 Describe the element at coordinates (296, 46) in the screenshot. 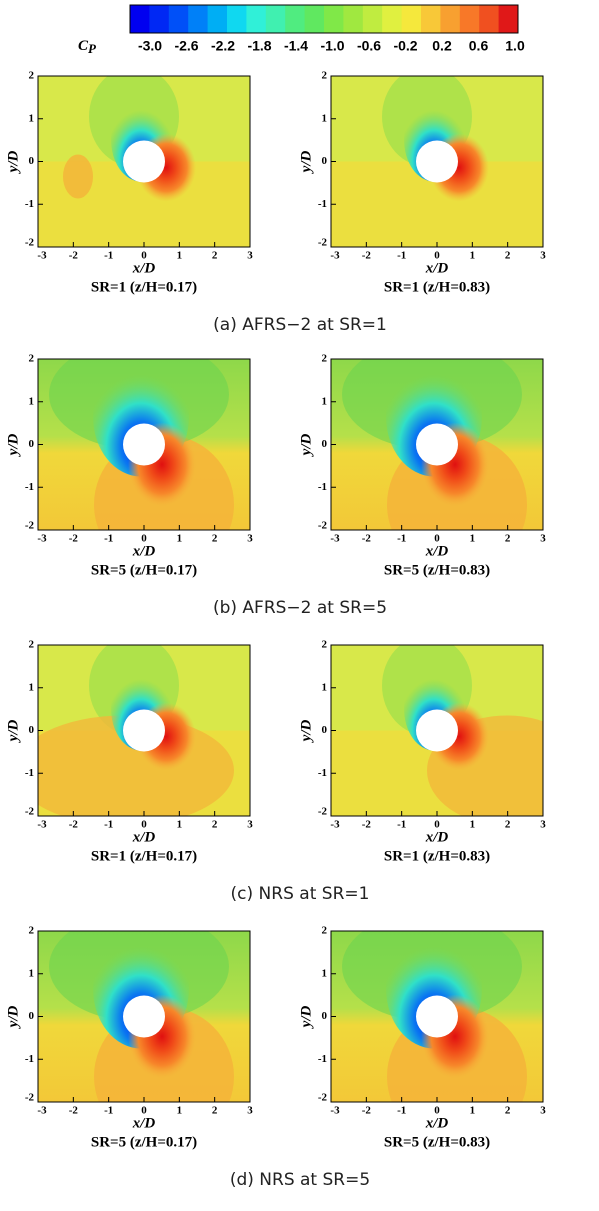

I see `colorbar-tick: -1.4` at that location.